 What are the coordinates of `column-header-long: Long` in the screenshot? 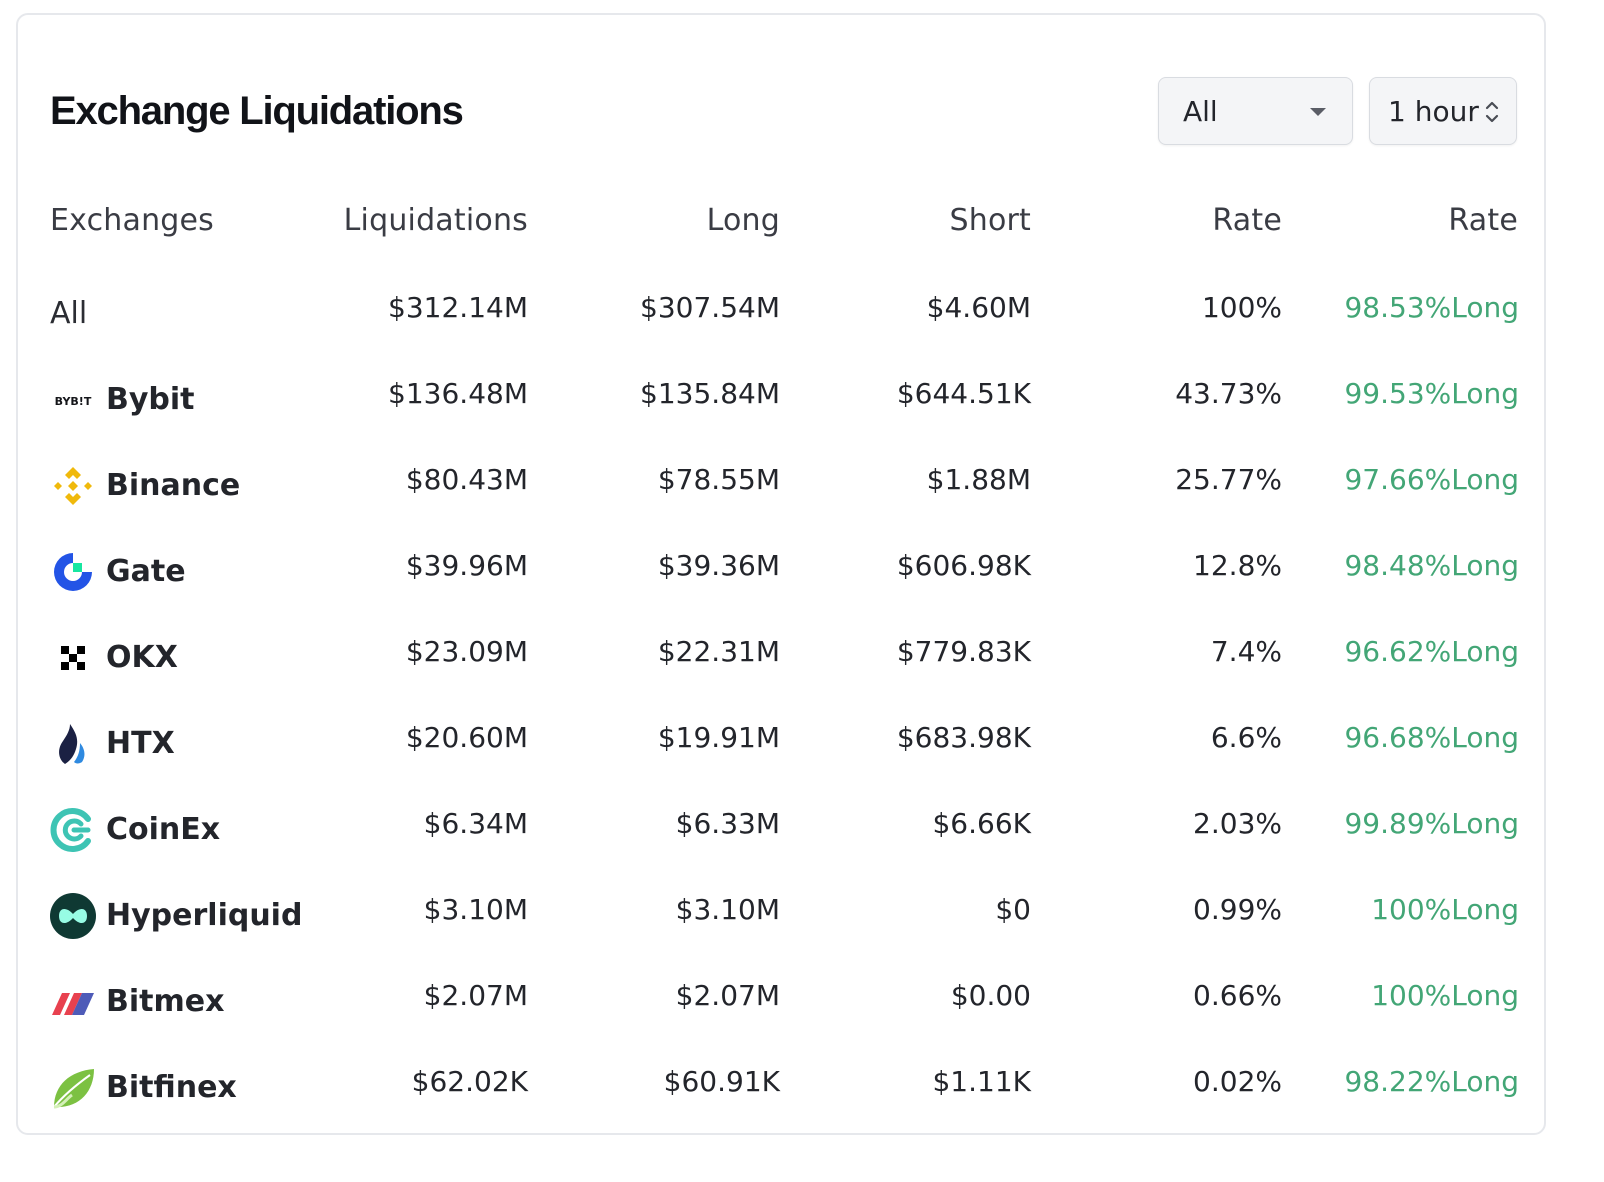 It's located at (743, 220).